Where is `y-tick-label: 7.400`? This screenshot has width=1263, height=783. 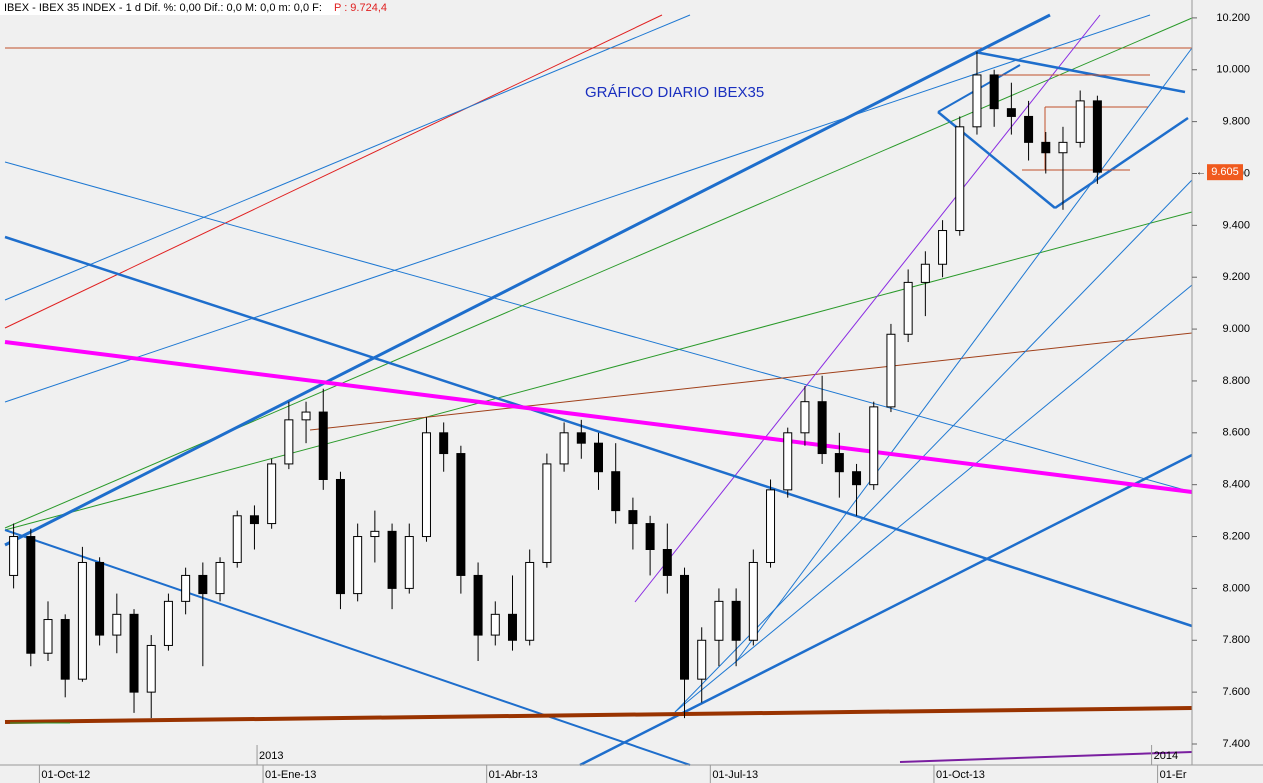
y-tick-label: 7.400 is located at coordinates (1236, 744).